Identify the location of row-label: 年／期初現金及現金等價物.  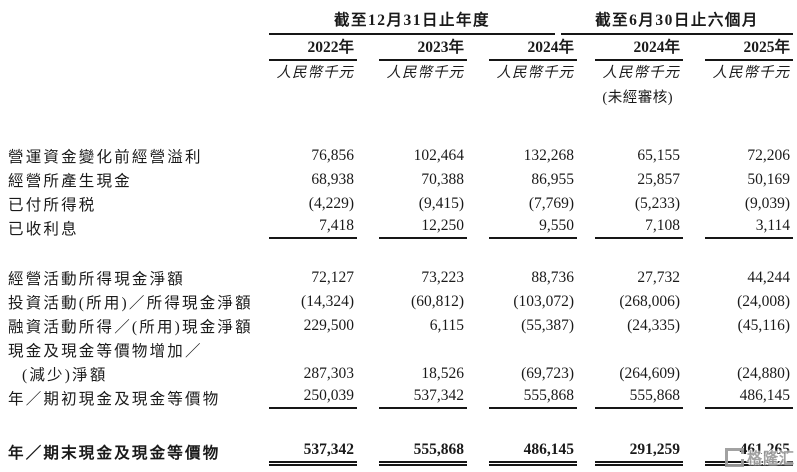
(114, 399).